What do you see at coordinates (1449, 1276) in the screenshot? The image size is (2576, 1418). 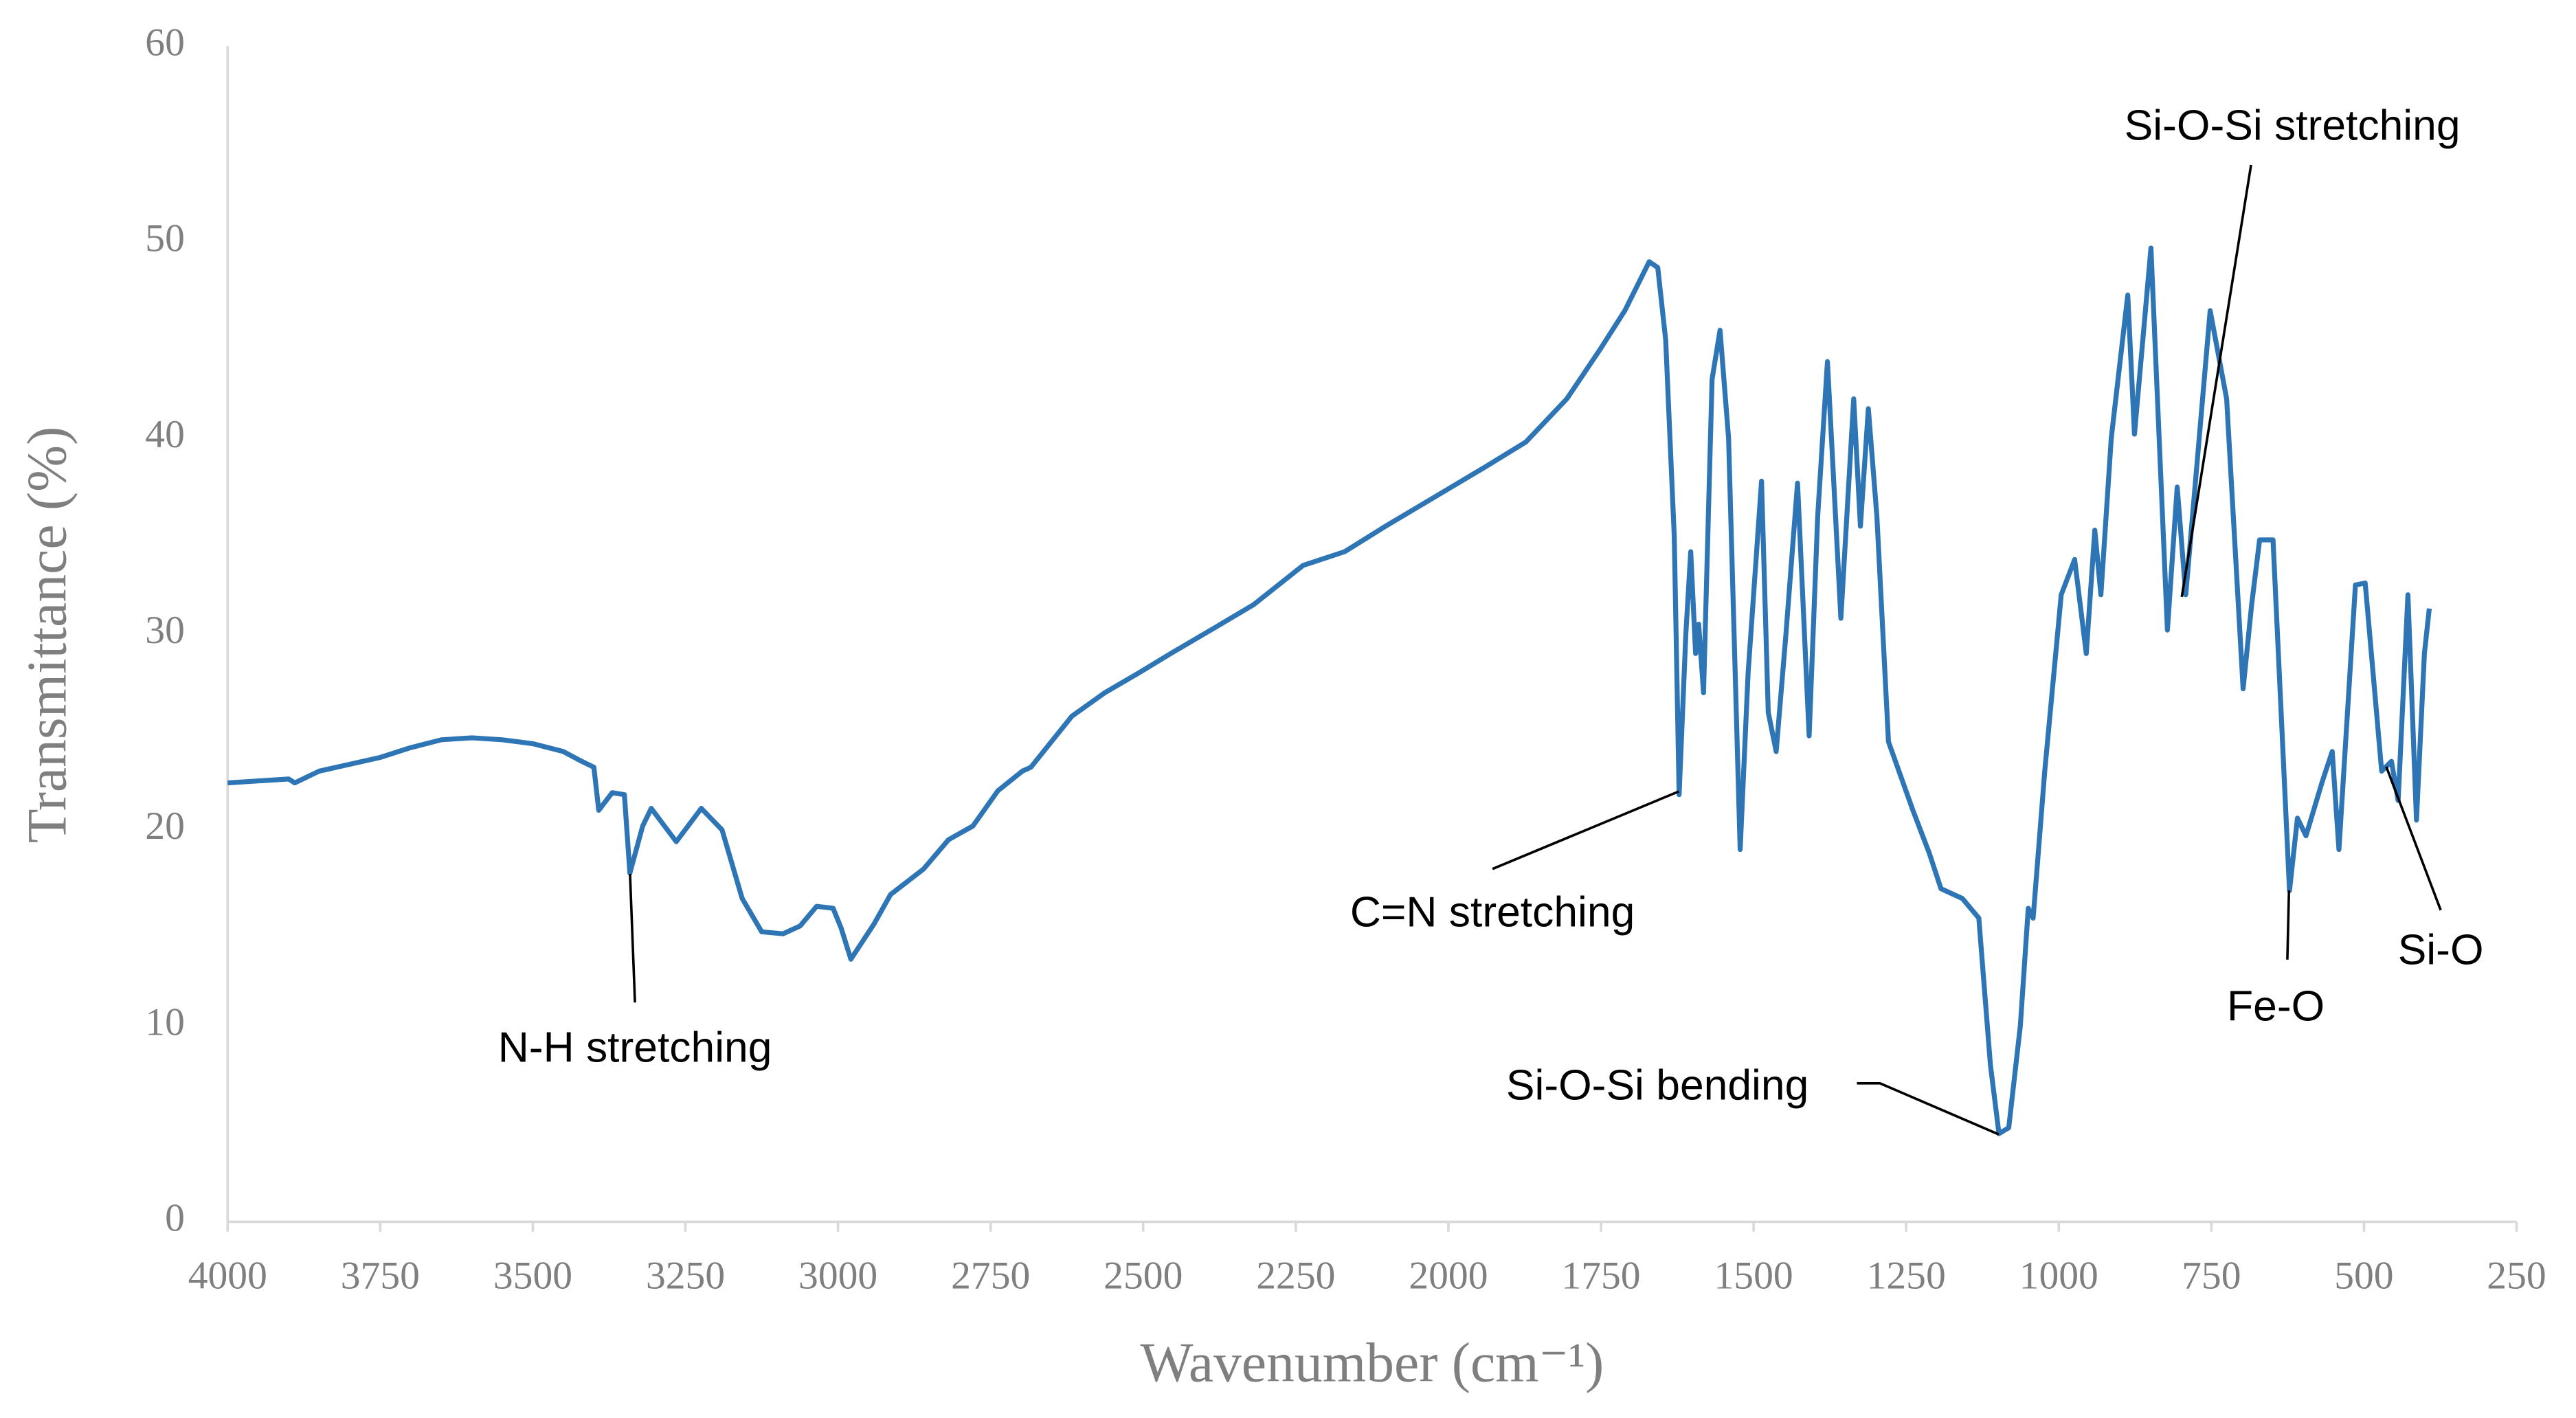 I see `x-tick-label: 2000` at bounding box center [1449, 1276].